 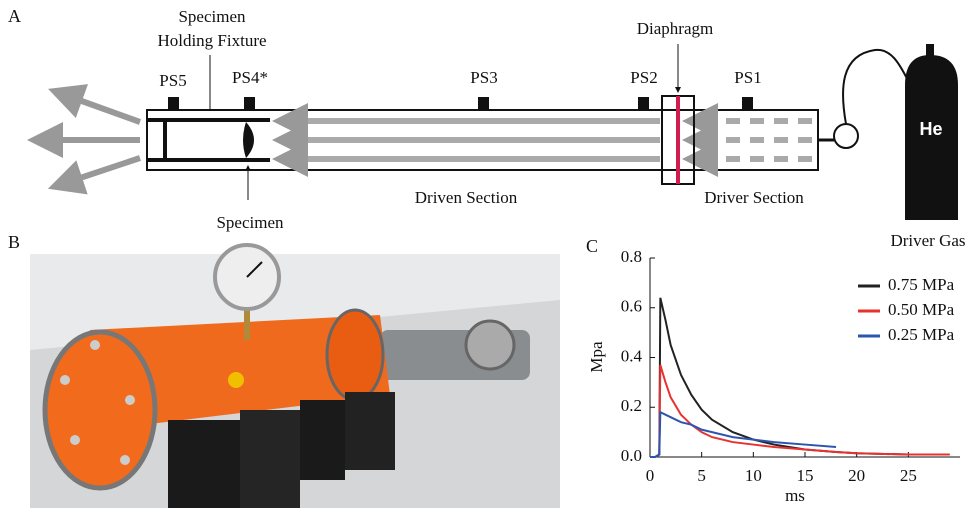 I want to click on x-tick-label: 0, so click(x=650, y=475).